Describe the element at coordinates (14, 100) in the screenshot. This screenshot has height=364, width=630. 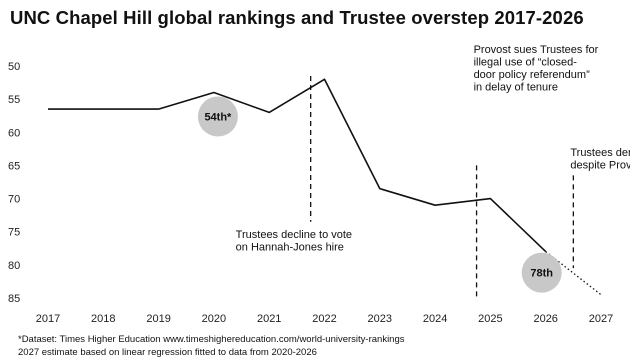
I see `y-tick-label: 55` at that location.